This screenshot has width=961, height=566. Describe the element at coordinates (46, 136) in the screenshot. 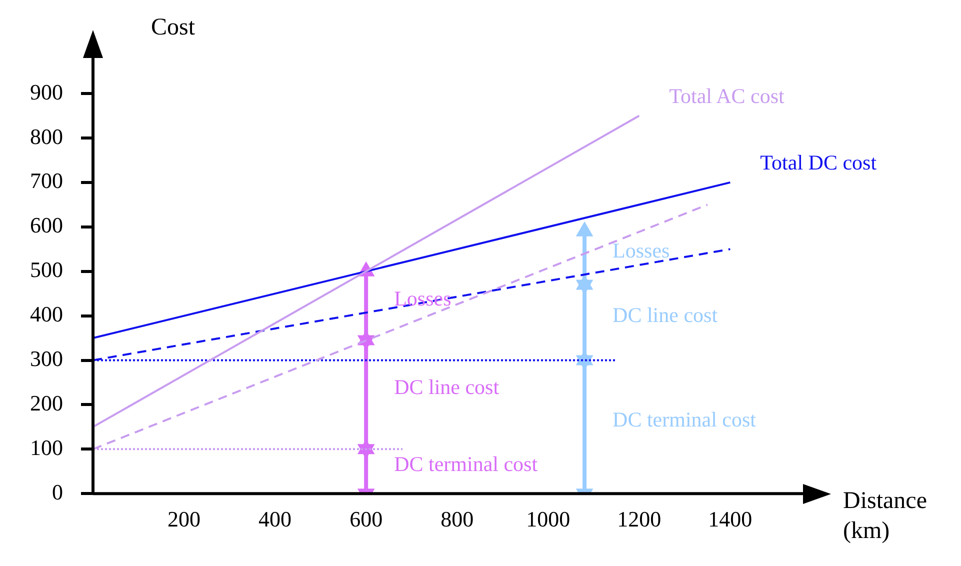

I see `y-tick-label: 800` at that location.